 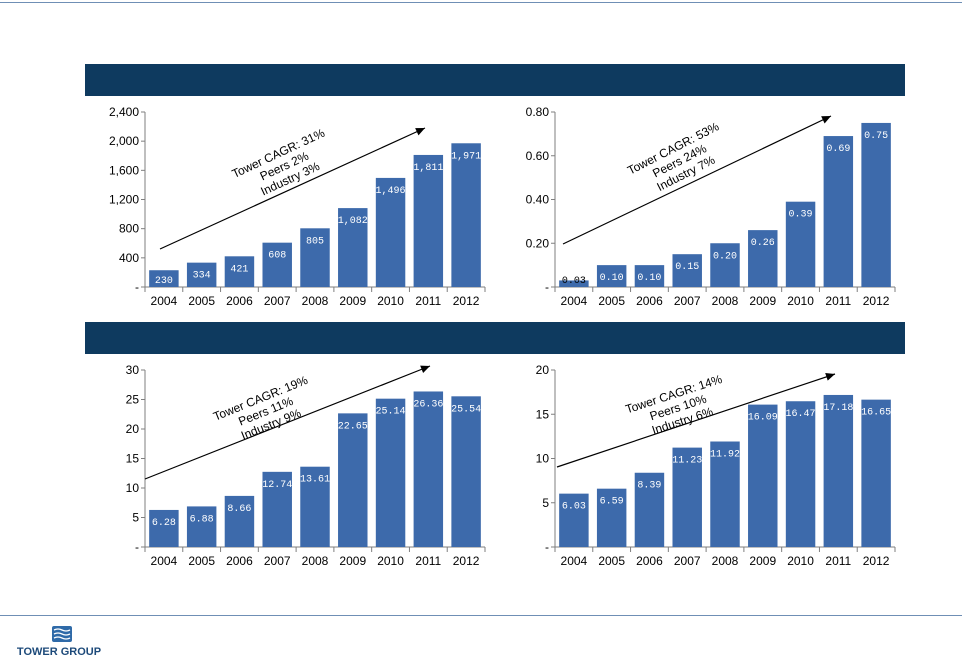 I want to click on y-tick-label: -, so click(x=137, y=287).